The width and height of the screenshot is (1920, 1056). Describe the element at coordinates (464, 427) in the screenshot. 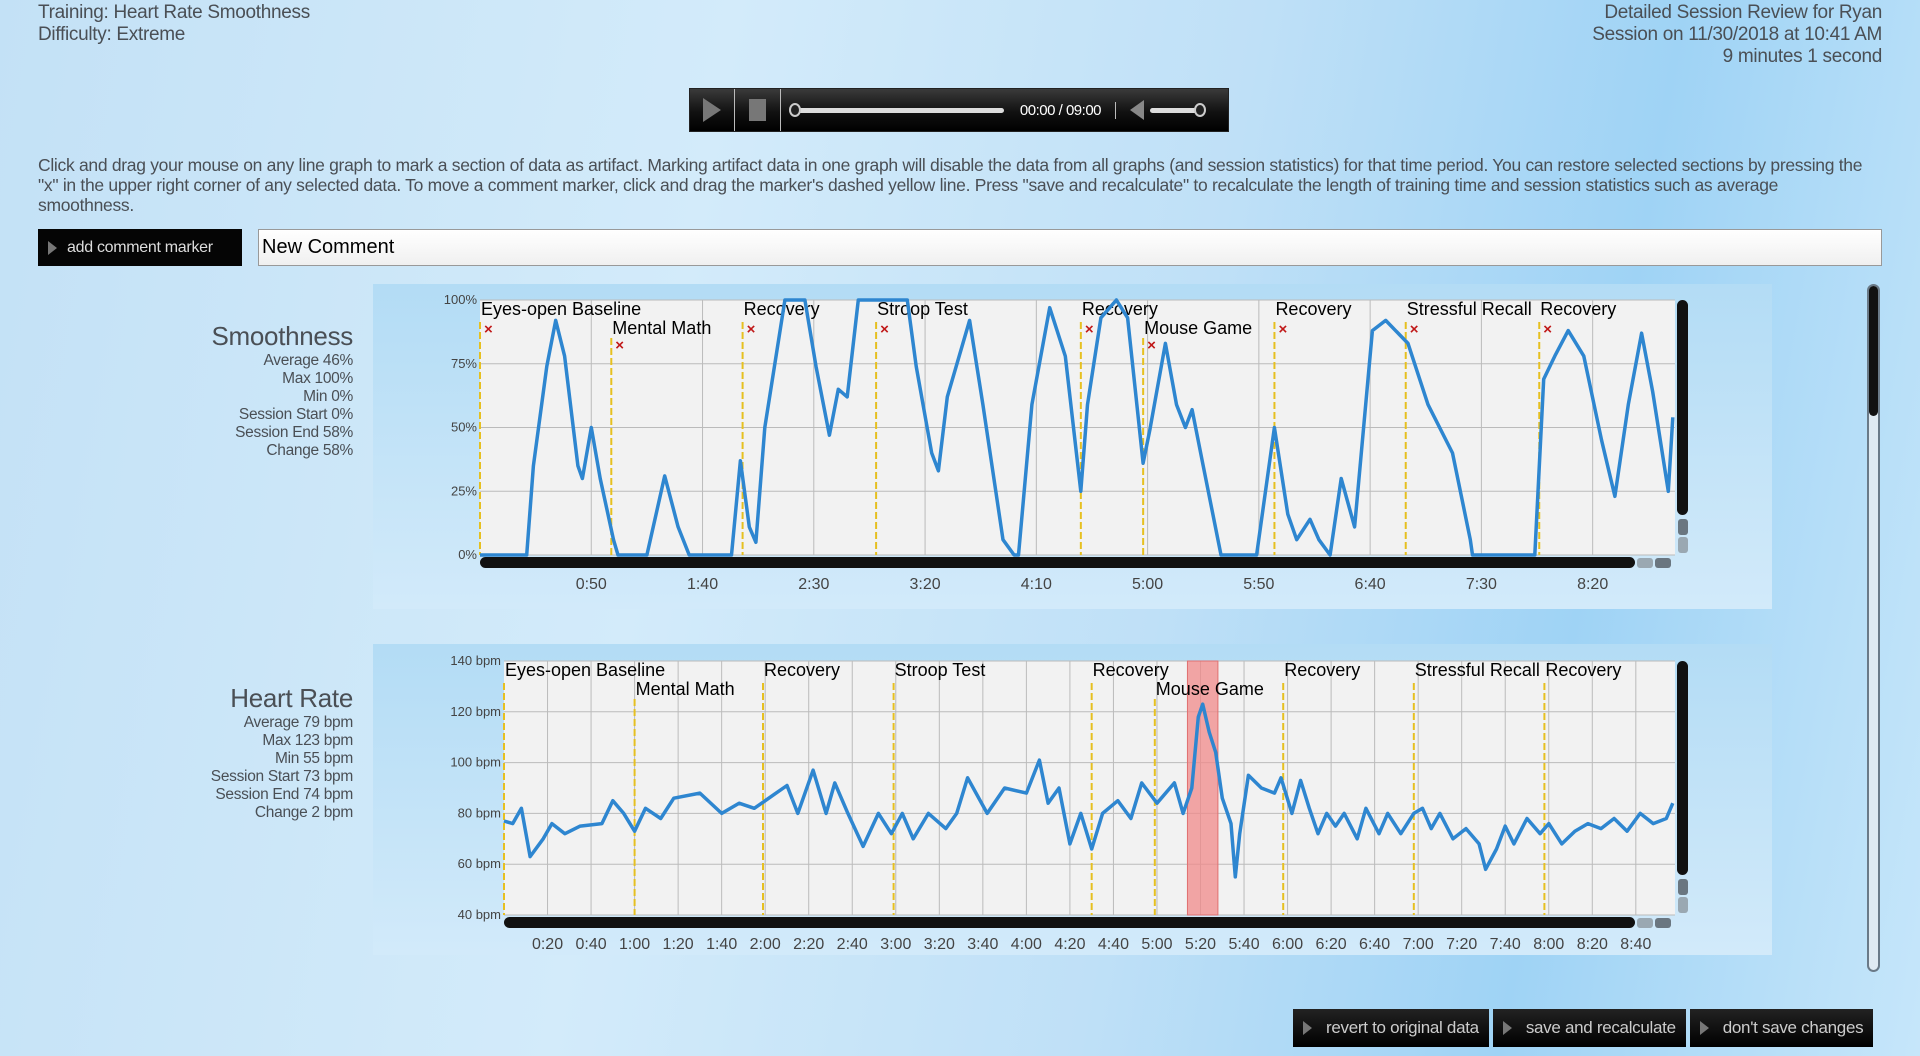

I see `y-tick-label: 50%` at that location.